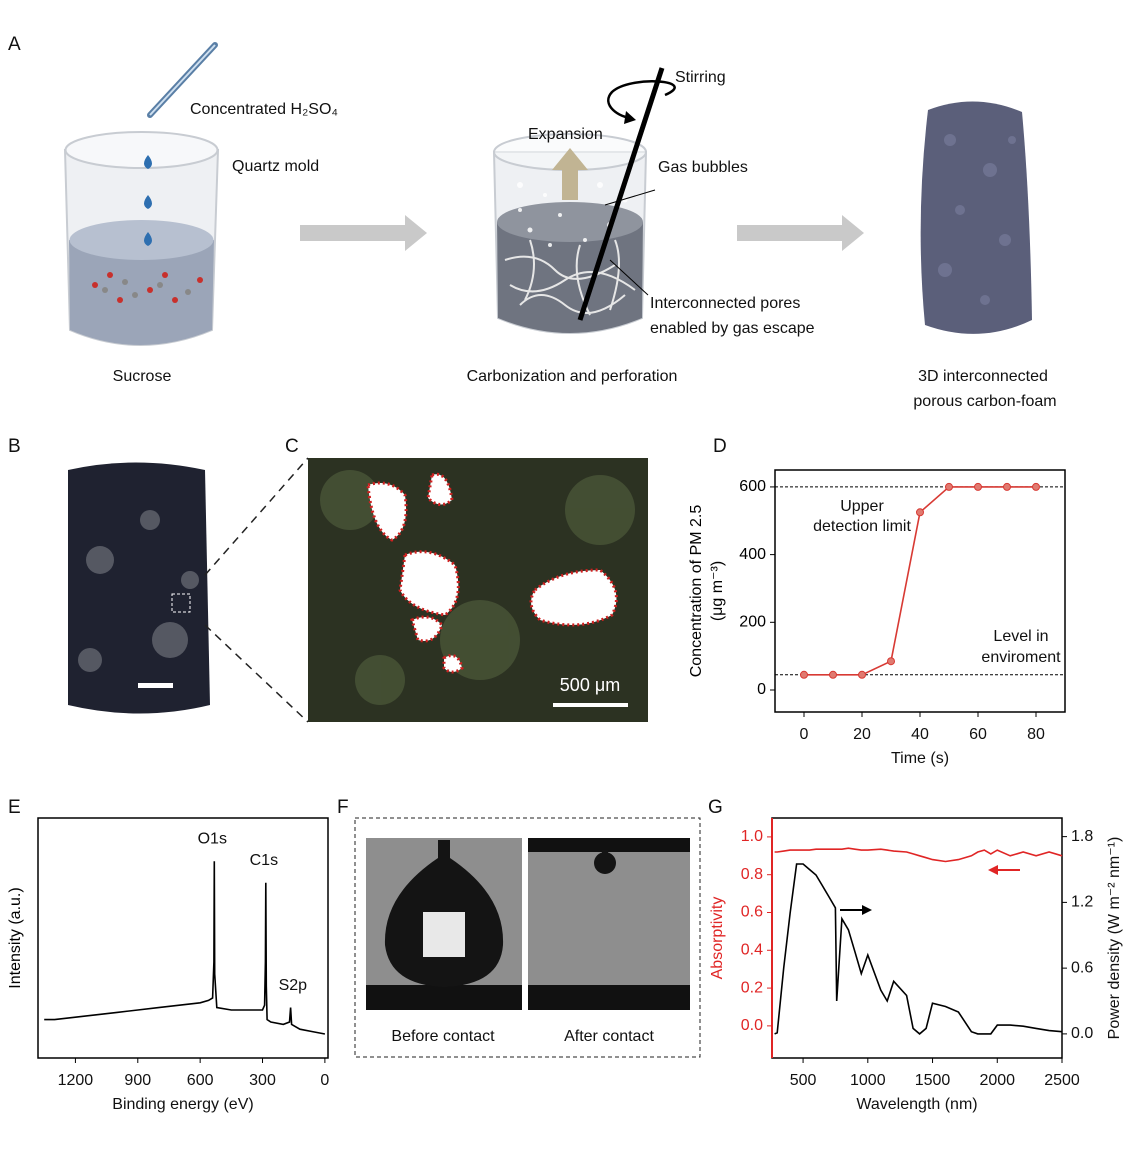  I want to click on y2-tick-label: 1.2, so click(1082, 902).